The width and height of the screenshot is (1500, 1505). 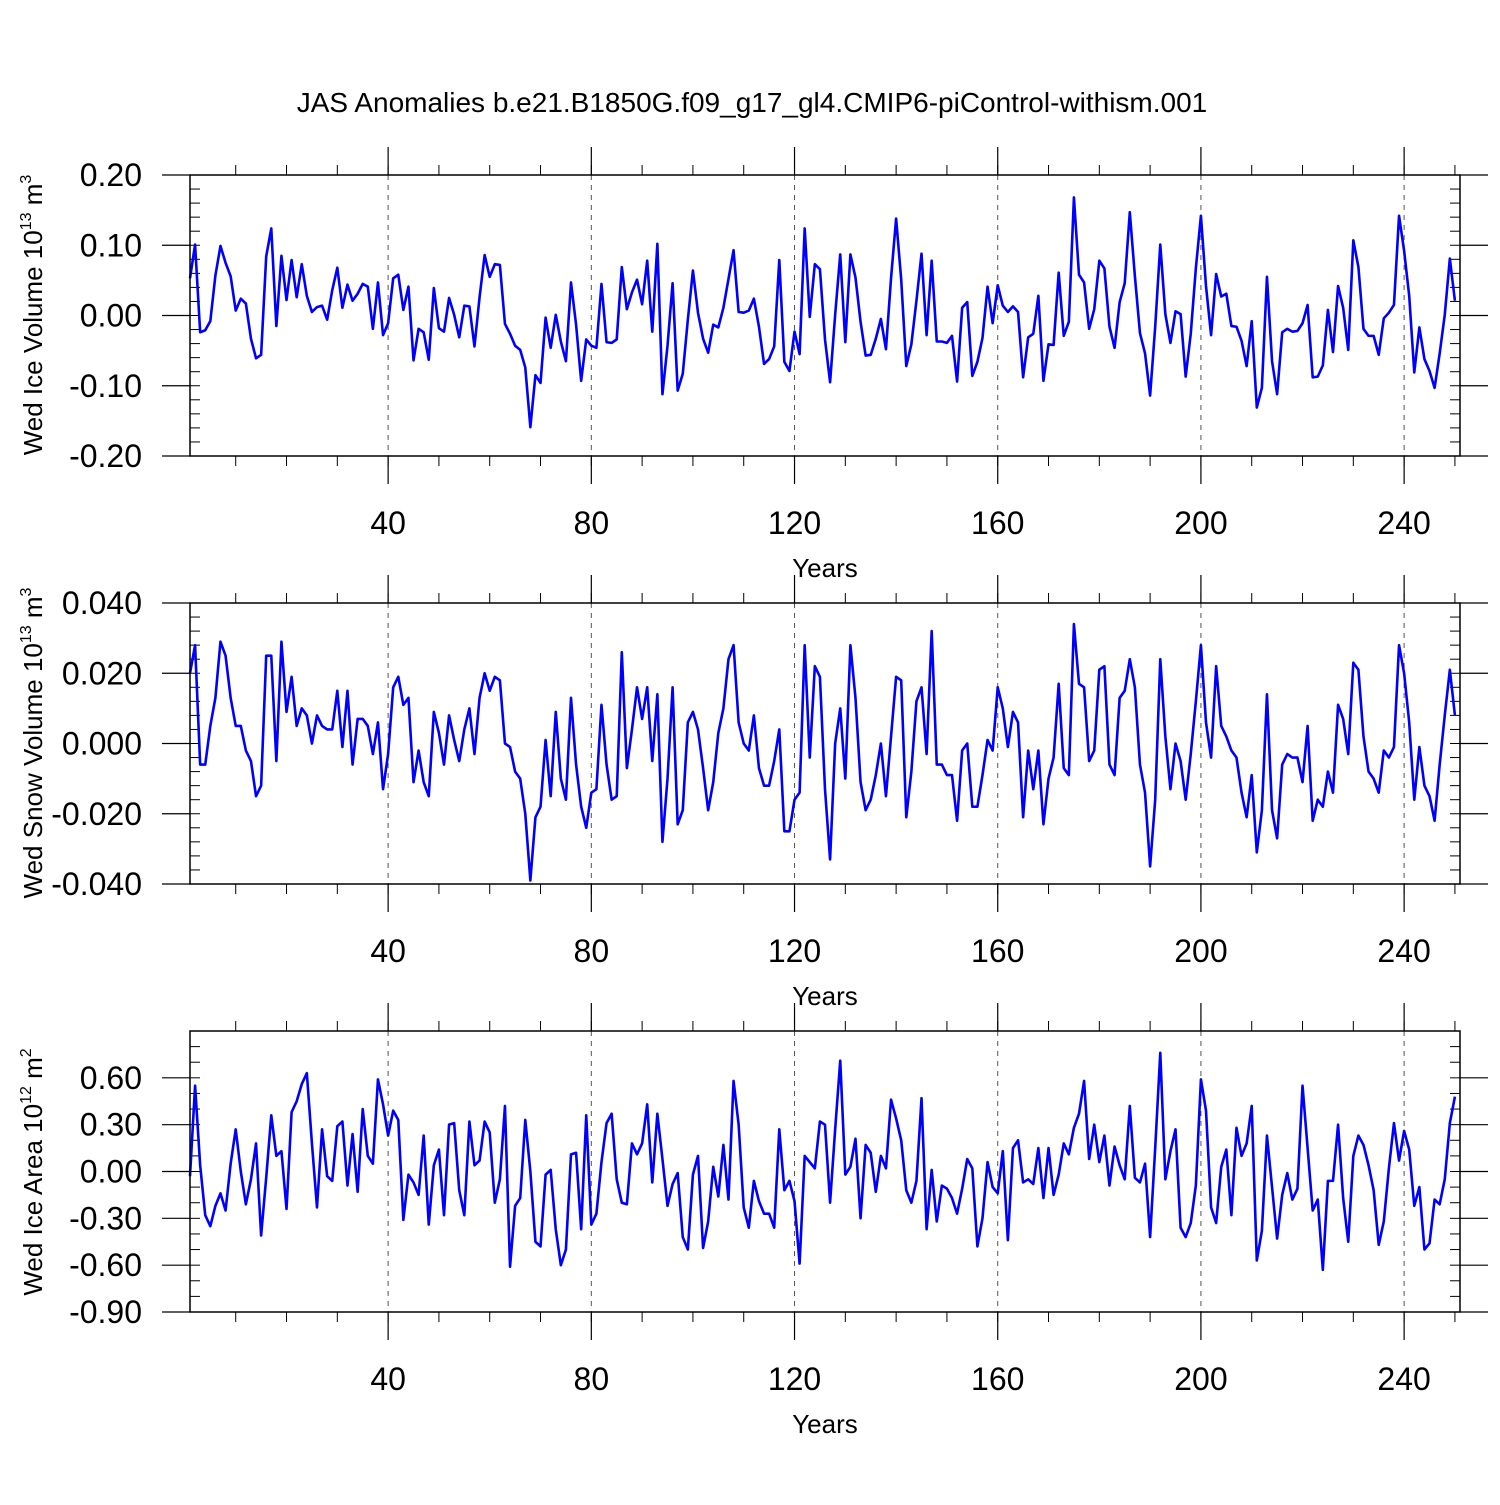 I want to click on y-axis-label: Wed Ice Area 1012 m2, so click(x=33, y=1171).